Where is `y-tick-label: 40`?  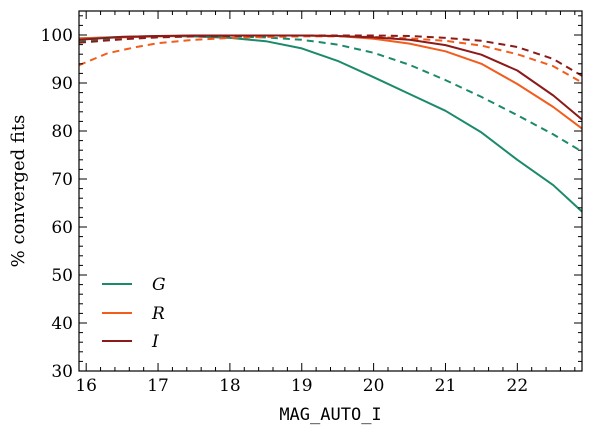 y-tick-label: 40 is located at coordinates (62, 324).